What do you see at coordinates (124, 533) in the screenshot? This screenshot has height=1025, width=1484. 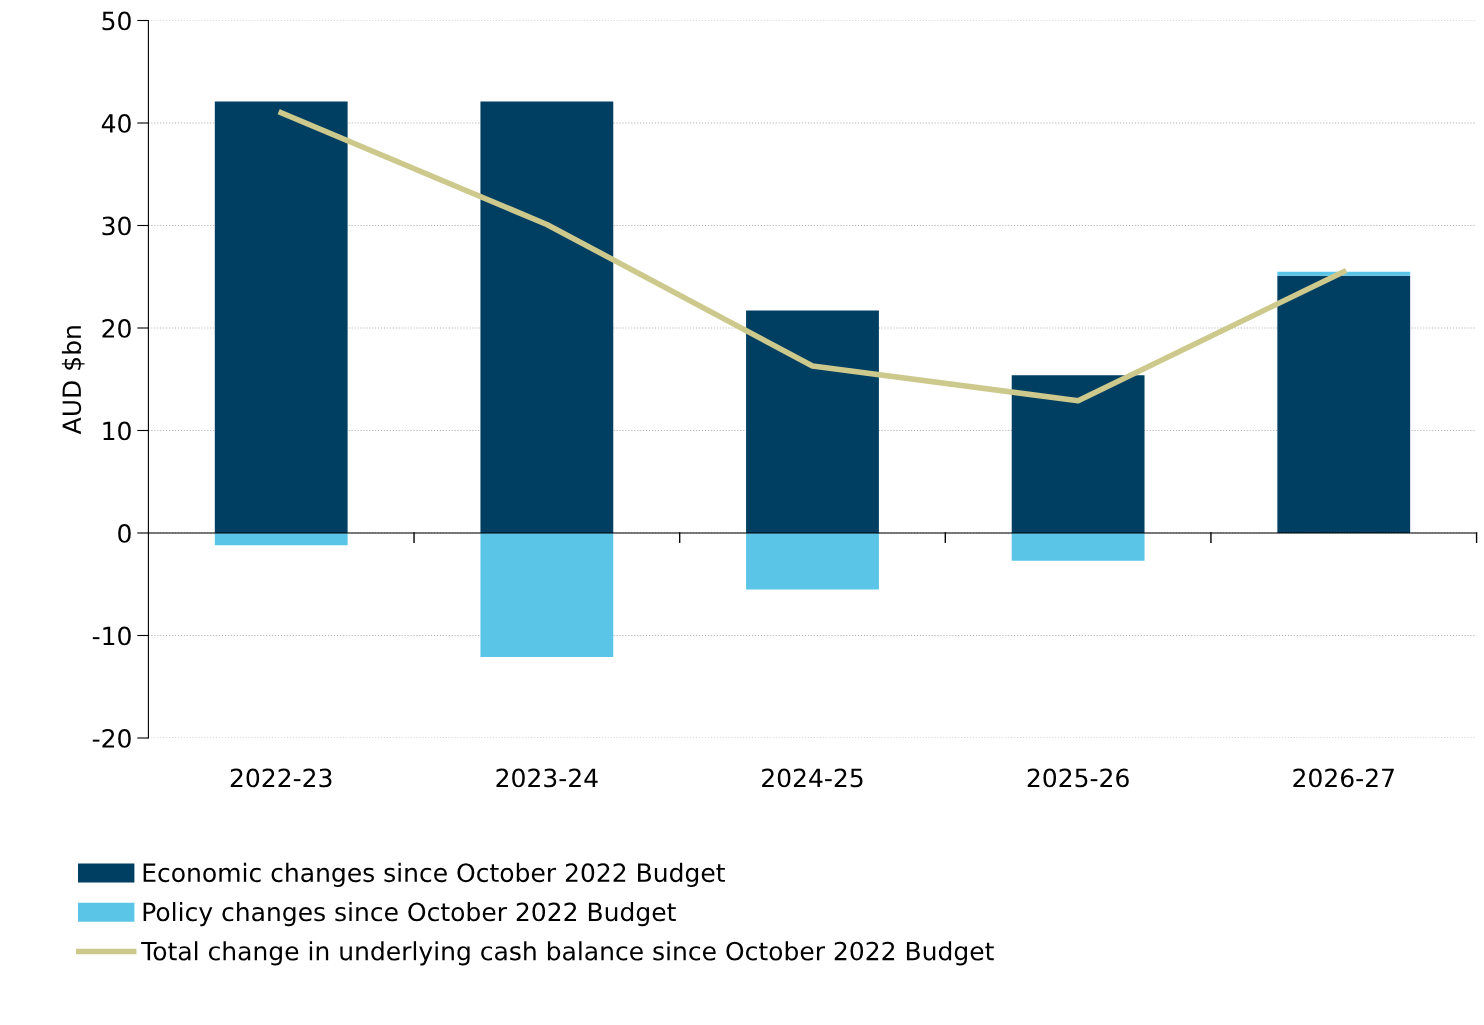 I see `y-tick-label: 0` at bounding box center [124, 533].